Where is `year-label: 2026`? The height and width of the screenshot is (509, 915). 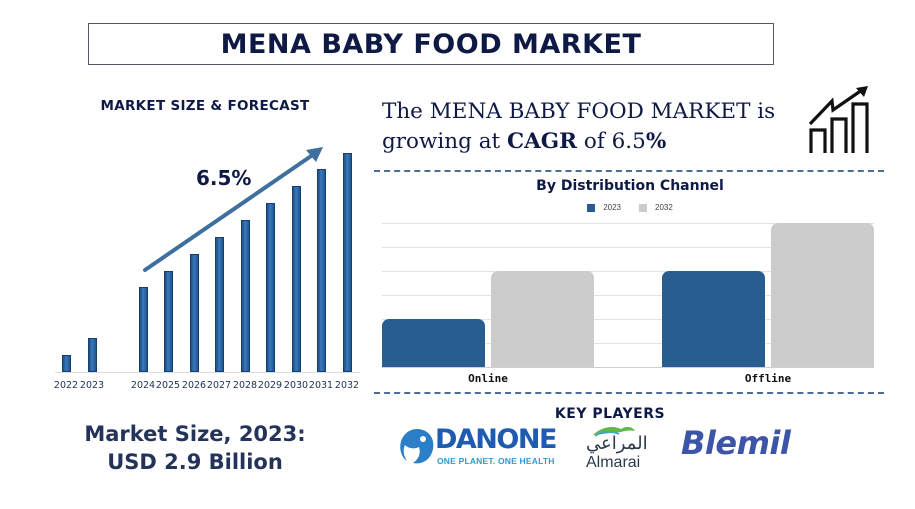 year-label: 2026 is located at coordinates (194, 385).